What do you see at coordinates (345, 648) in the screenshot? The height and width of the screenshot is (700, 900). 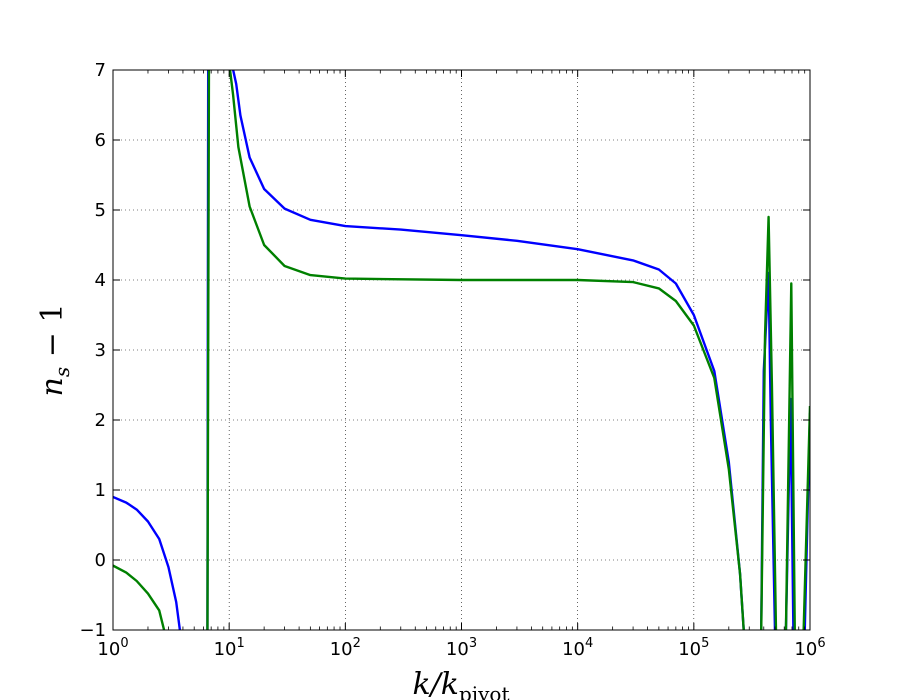 I see `x-tick-label: 10²` at bounding box center [345, 648].